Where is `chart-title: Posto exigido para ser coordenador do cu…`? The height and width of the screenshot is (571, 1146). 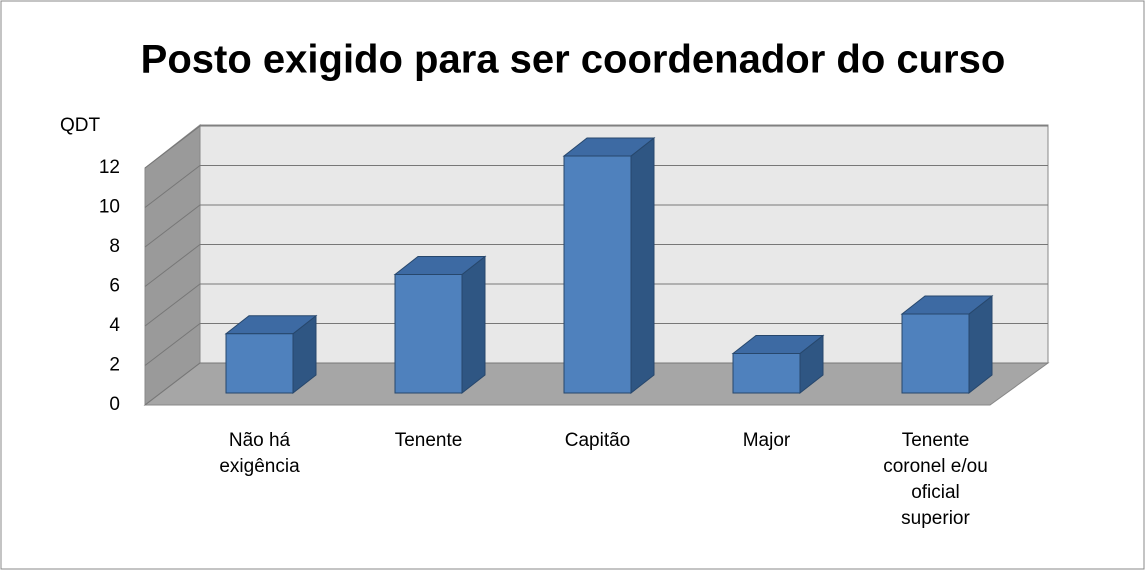 chart-title: Posto exigido para ser coordenador do cu… is located at coordinates (573, 60).